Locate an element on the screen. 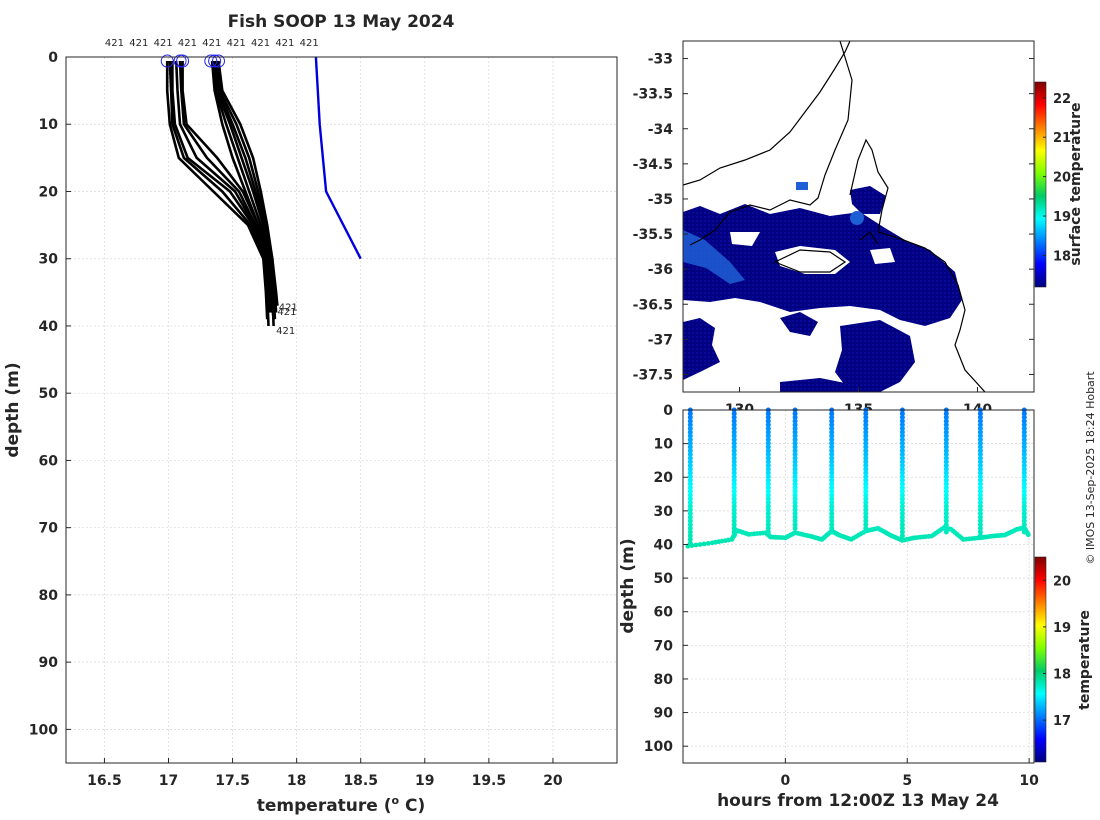 The width and height of the screenshot is (1100, 820). time-depth-y-tick-label: 60 is located at coordinates (664, 613).